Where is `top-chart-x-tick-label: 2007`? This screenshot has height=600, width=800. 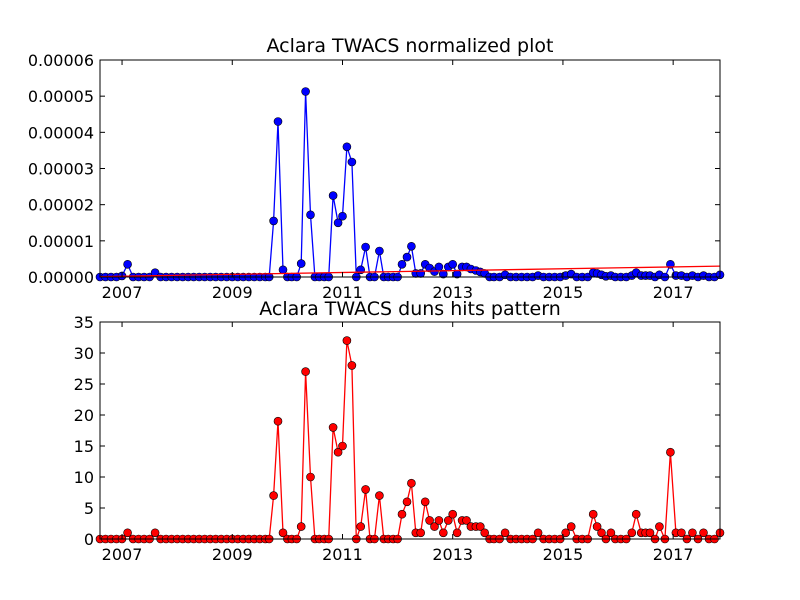
top-chart-x-tick-label: 2007 is located at coordinates (122, 292).